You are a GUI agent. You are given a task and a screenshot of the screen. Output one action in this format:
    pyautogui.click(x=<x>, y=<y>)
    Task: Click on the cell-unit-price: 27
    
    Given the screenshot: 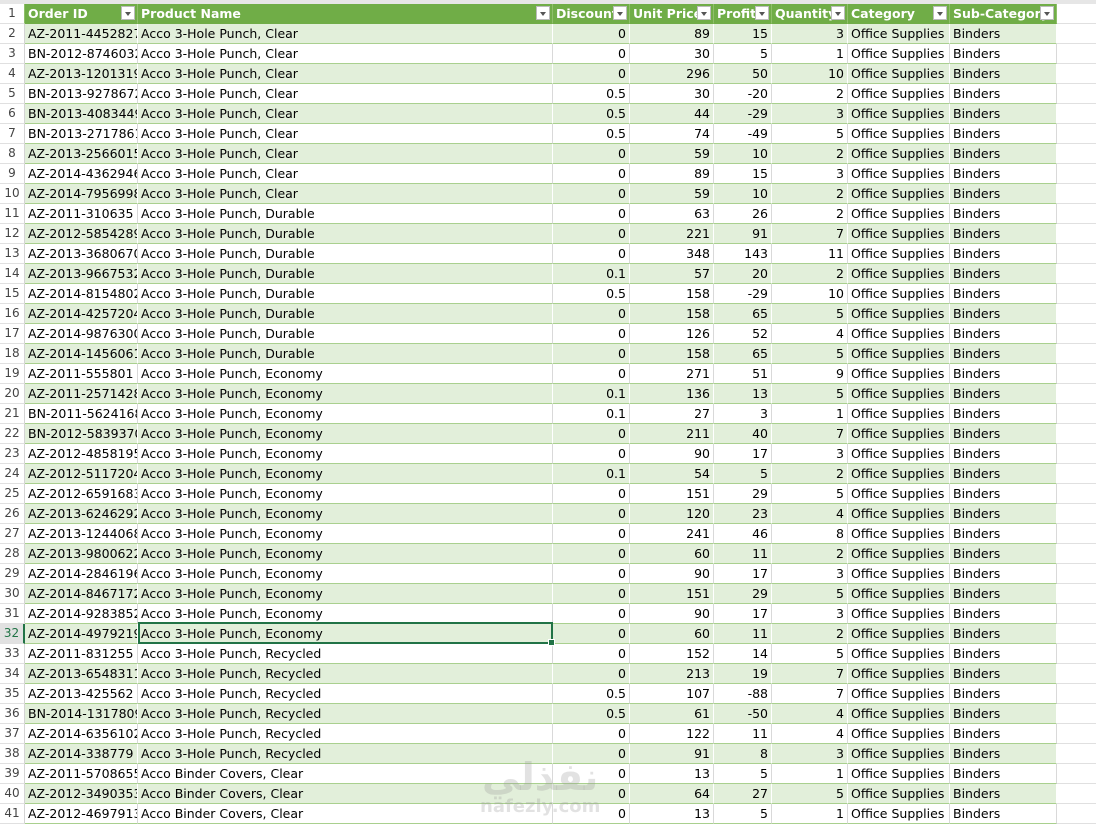 What is the action you would take?
    pyautogui.click(x=672, y=414)
    